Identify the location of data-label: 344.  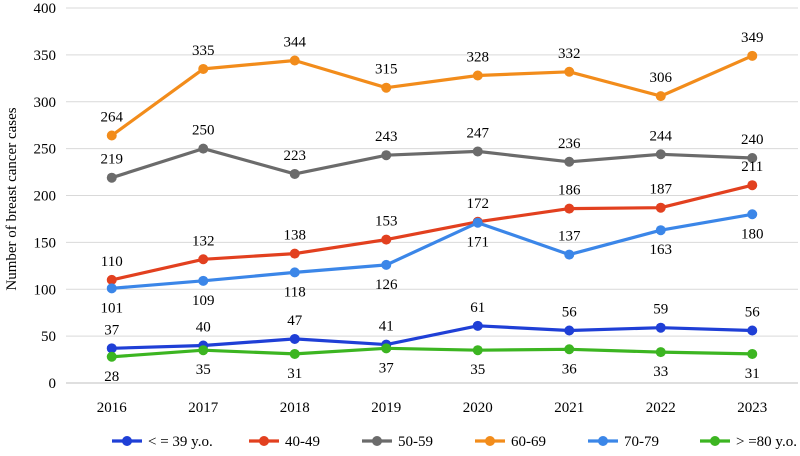
(295, 43).